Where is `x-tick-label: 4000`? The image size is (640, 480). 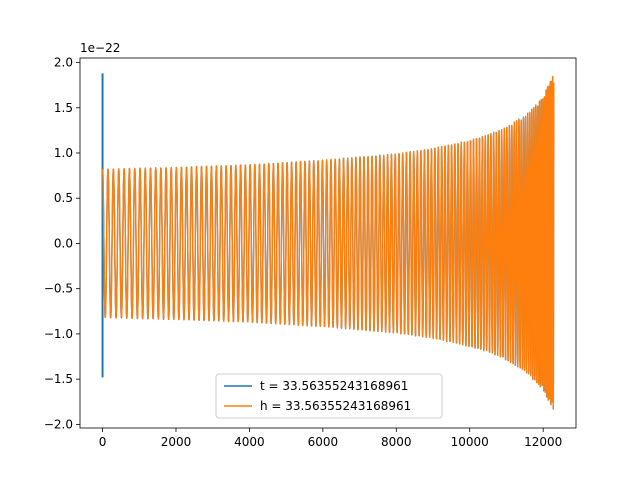
x-tick-label: 4000 is located at coordinates (249, 442).